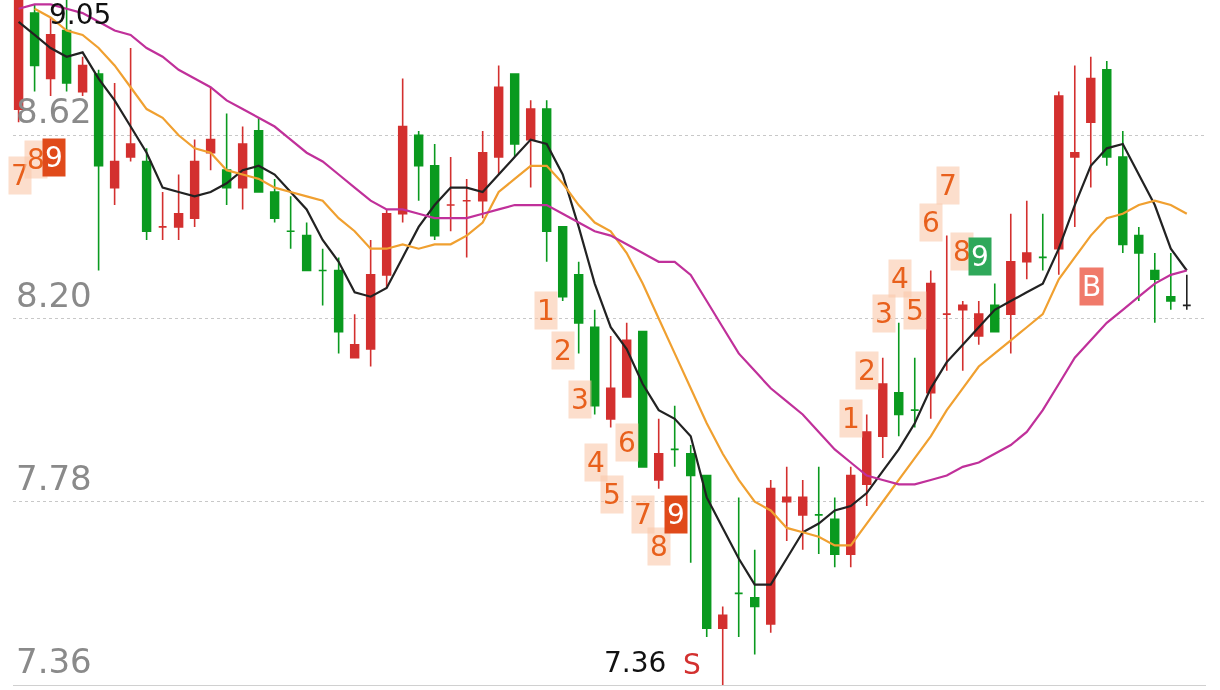 Image resolution: width=1220 pixels, height=690 pixels. Describe the element at coordinates (1092, 286) in the screenshot. I see `annotation: B` at that location.